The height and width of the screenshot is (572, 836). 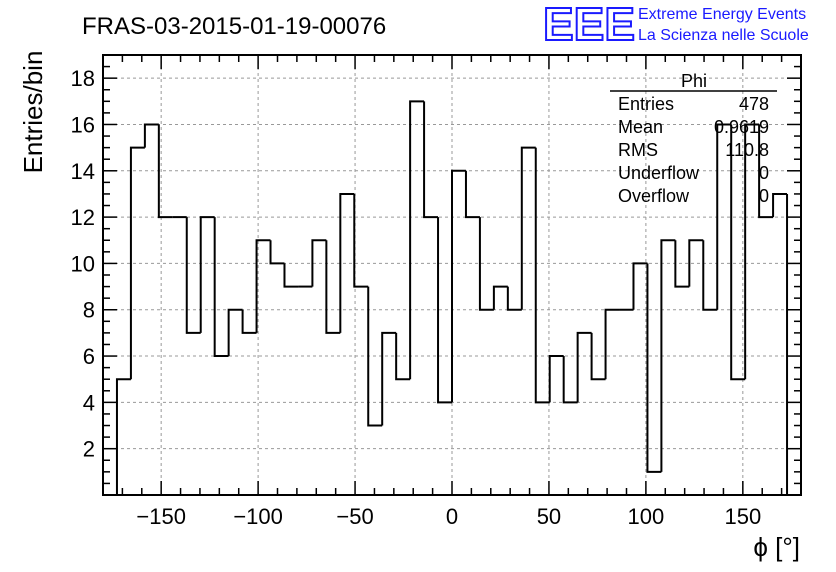 What do you see at coordinates (589, 25) in the screenshot?
I see `logo-mark: EEE` at bounding box center [589, 25].